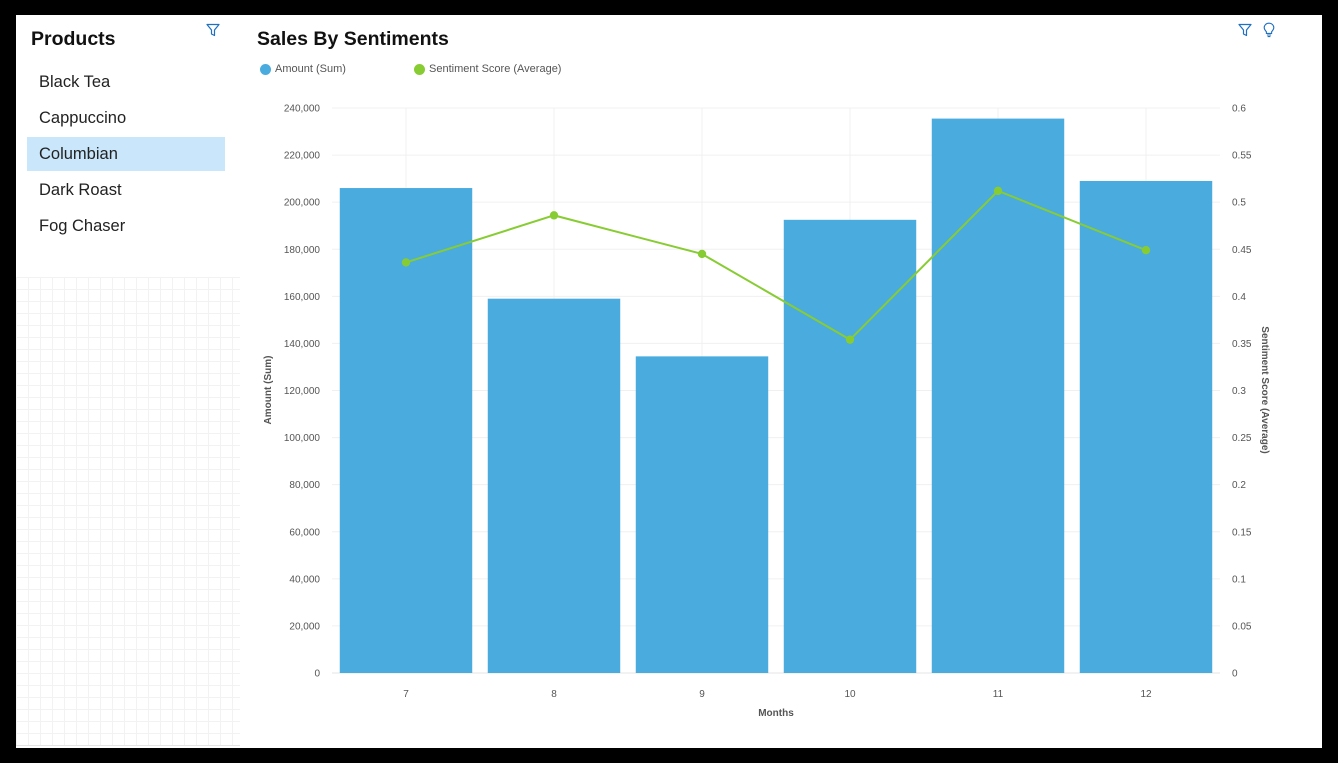  I want to click on y2-tick-label: 0.1, so click(1239, 579).